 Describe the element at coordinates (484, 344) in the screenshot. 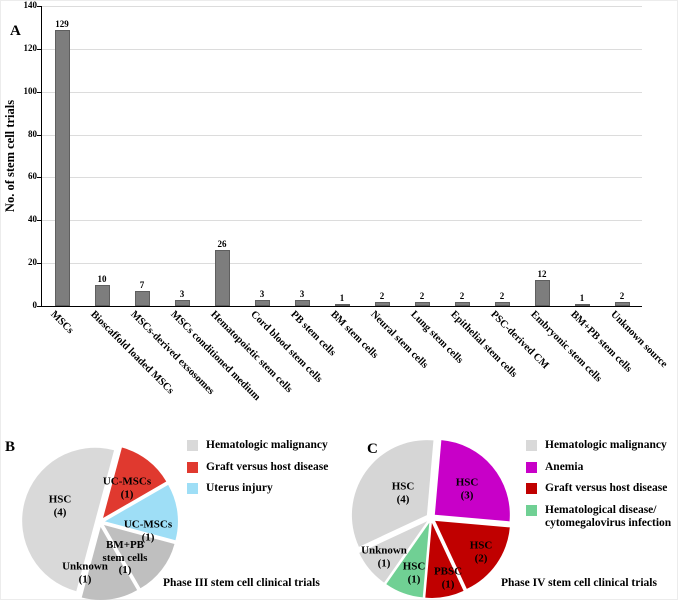

I see `x-category-label: Epithelial stem cells` at that location.